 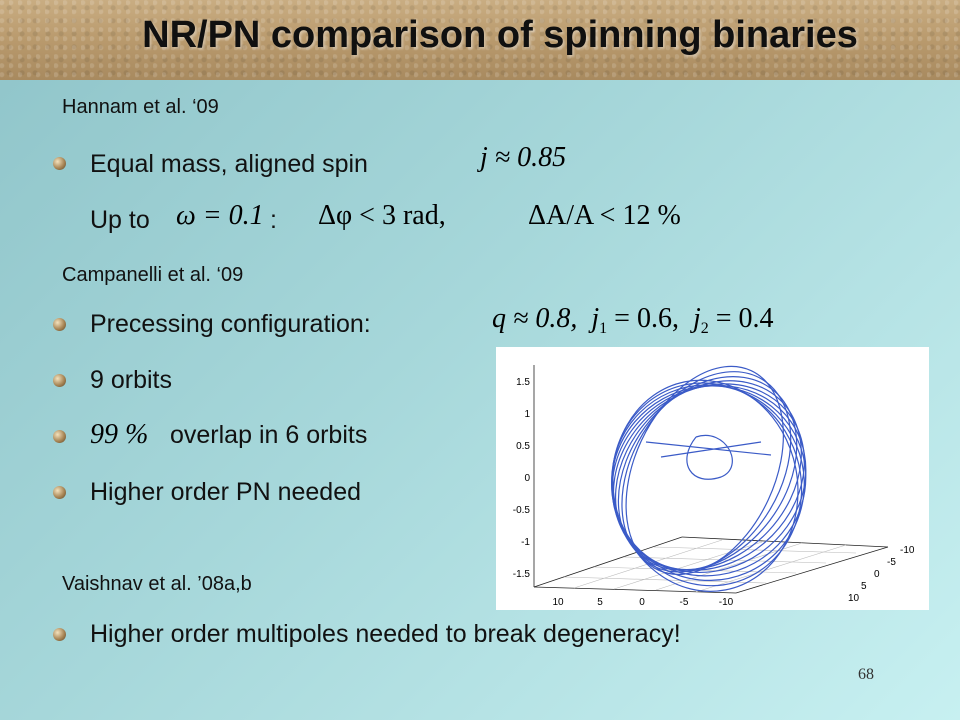 I want to click on z-tick-label: 1.5, so click(x=523, y=382).